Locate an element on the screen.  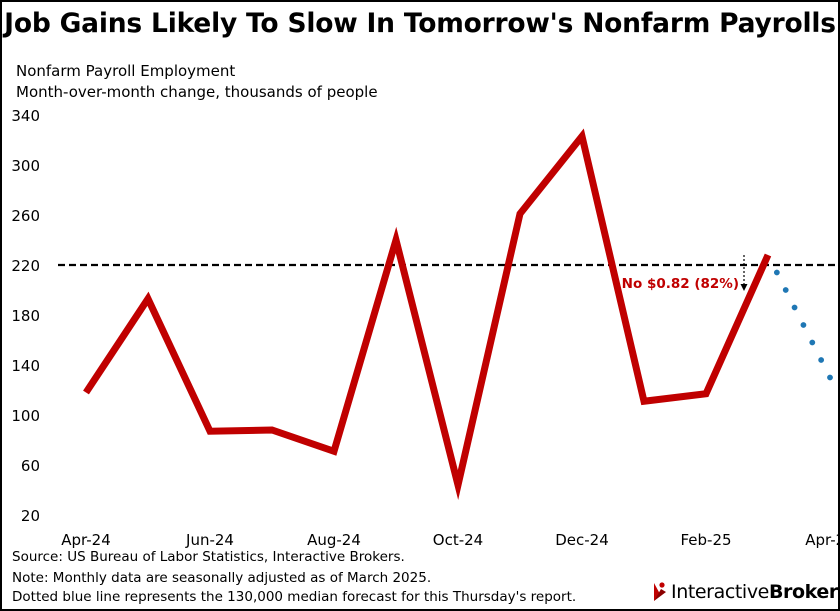
y-tick-label: 20 is located at coordinates (30, 516).